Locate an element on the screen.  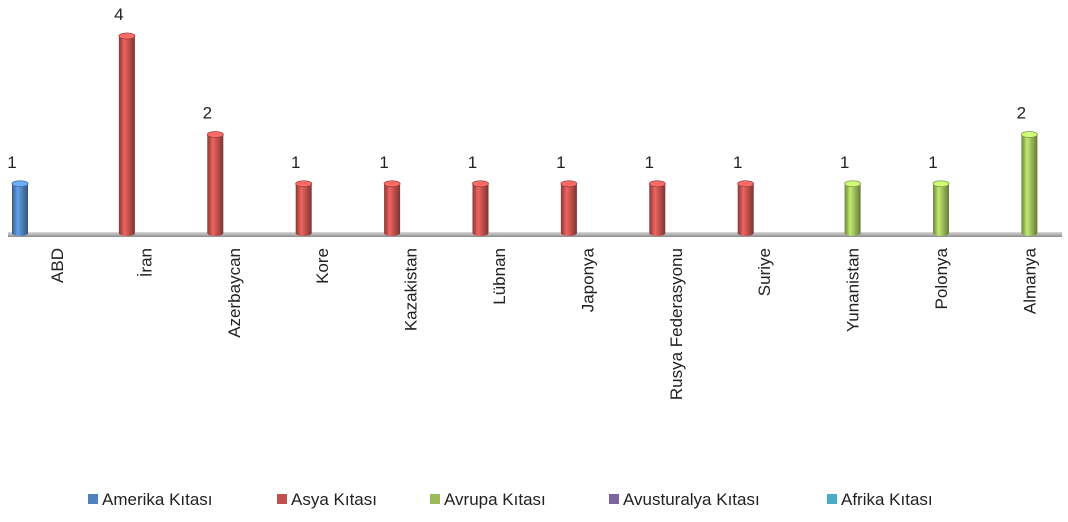
x-tick-label: İran is located at coordinates (145, 262).